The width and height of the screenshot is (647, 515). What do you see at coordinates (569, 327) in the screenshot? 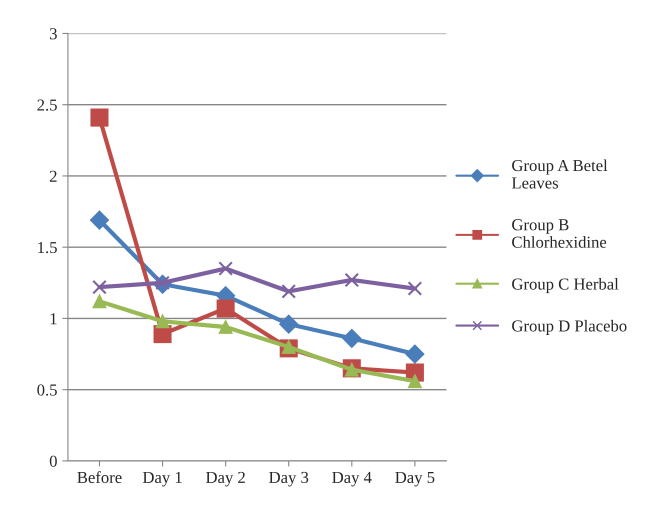
I see `legend-label: Group D Placebo` at bounding box center [569, 327].